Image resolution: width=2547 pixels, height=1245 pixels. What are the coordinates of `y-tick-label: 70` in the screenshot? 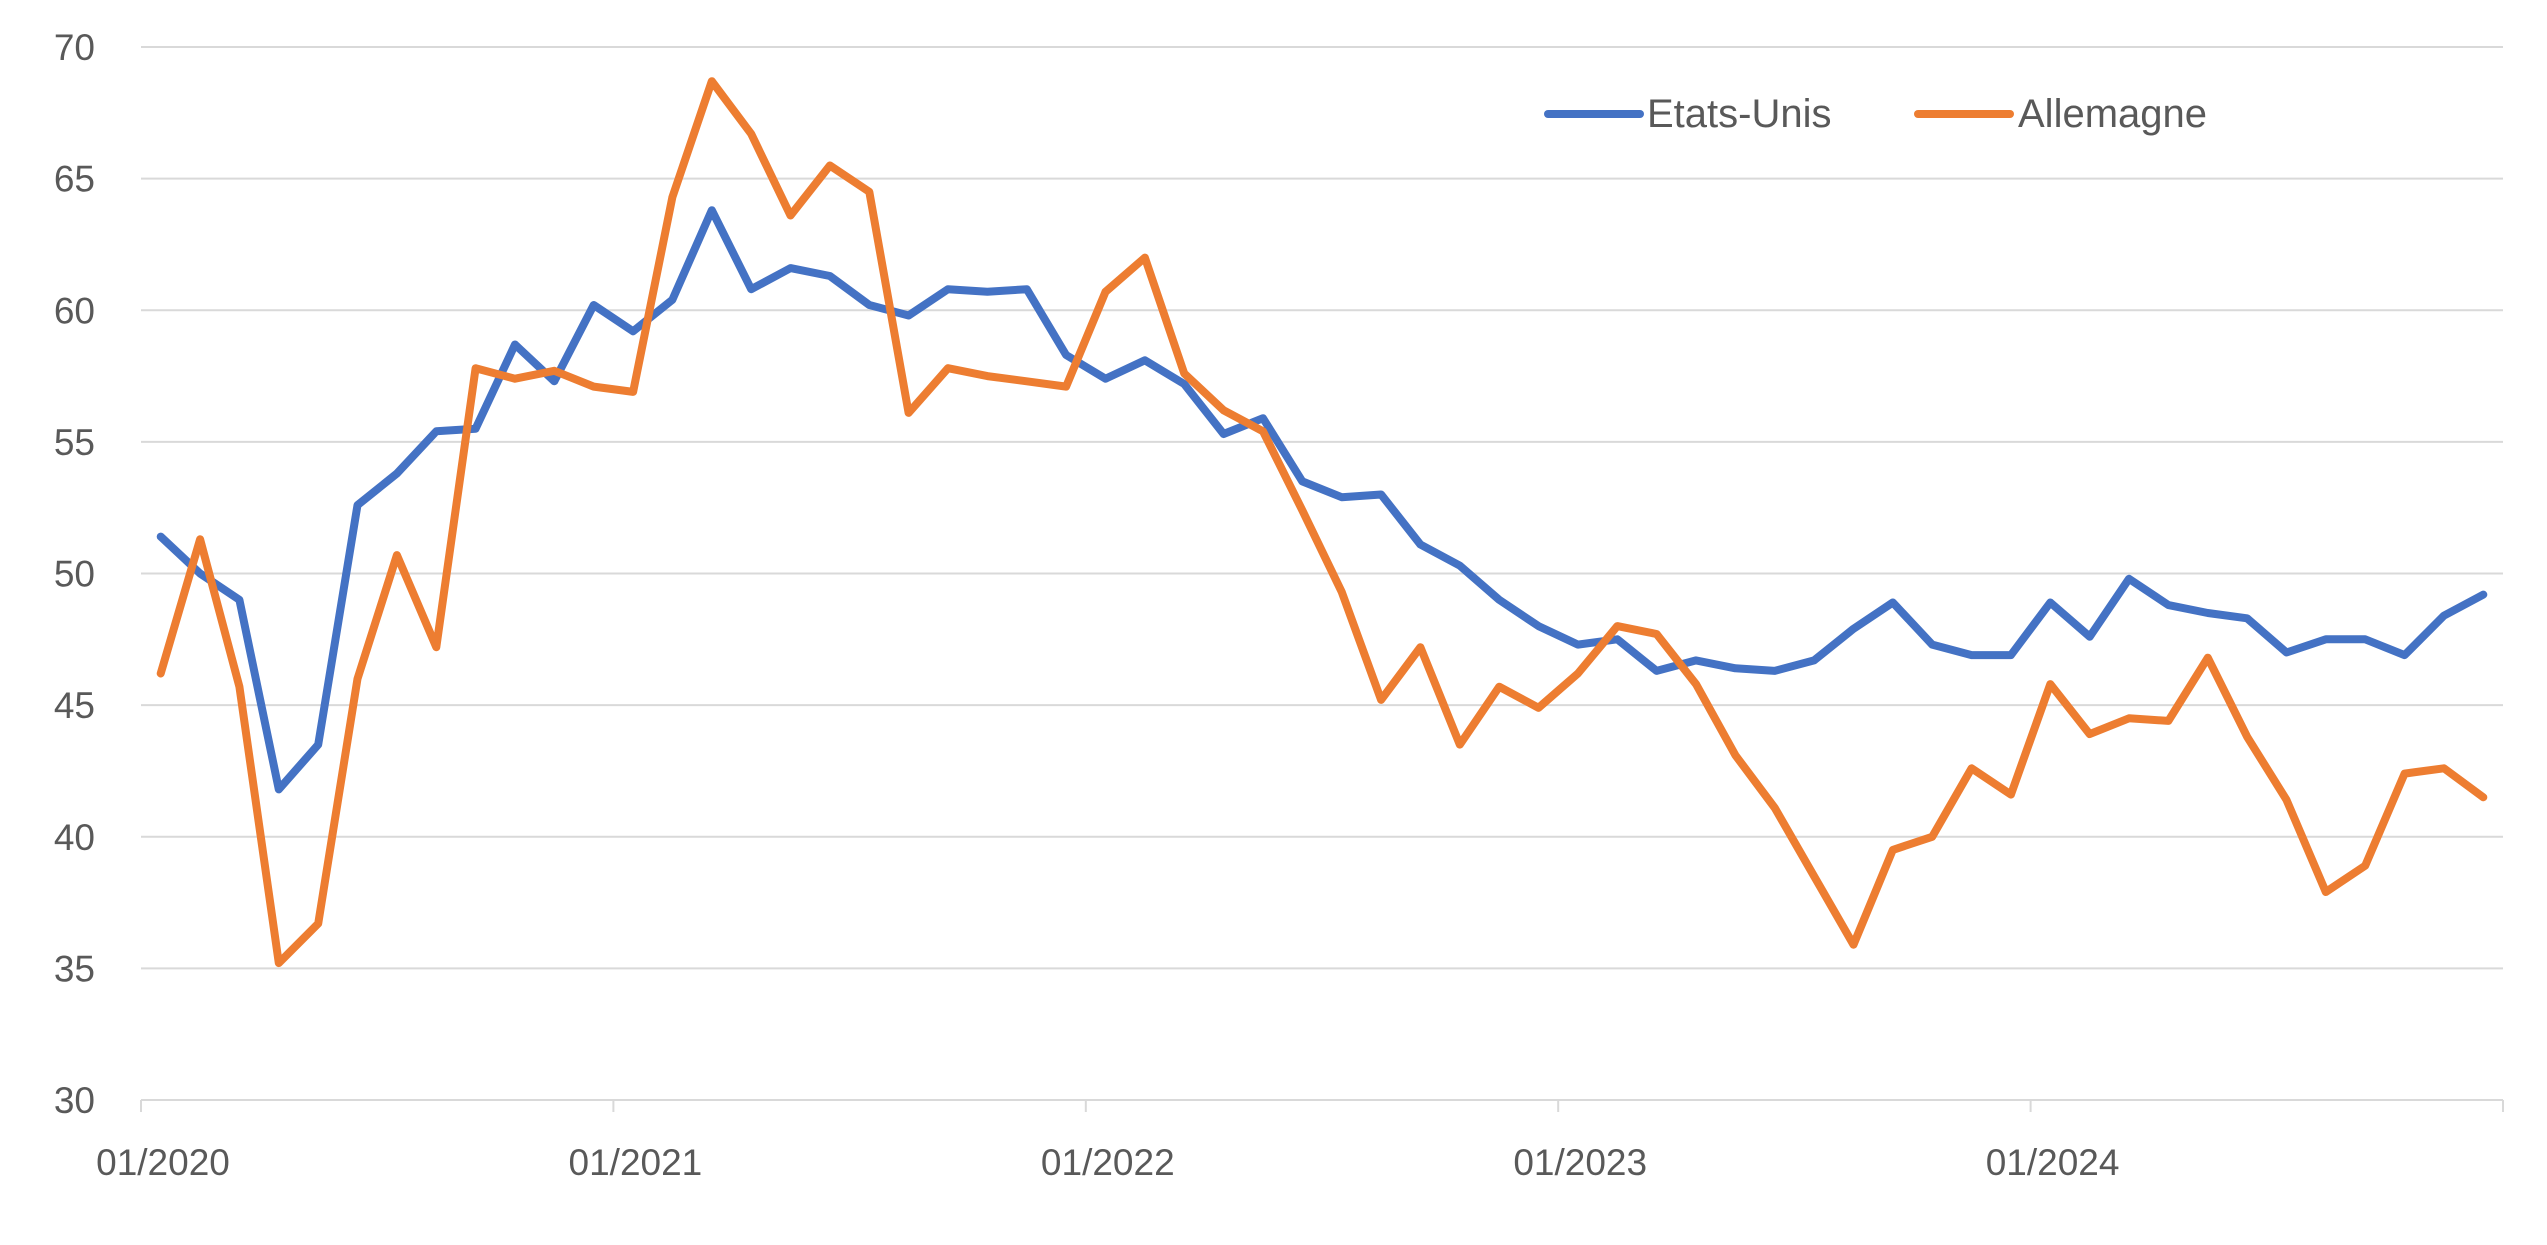 It's located at (74, 47).